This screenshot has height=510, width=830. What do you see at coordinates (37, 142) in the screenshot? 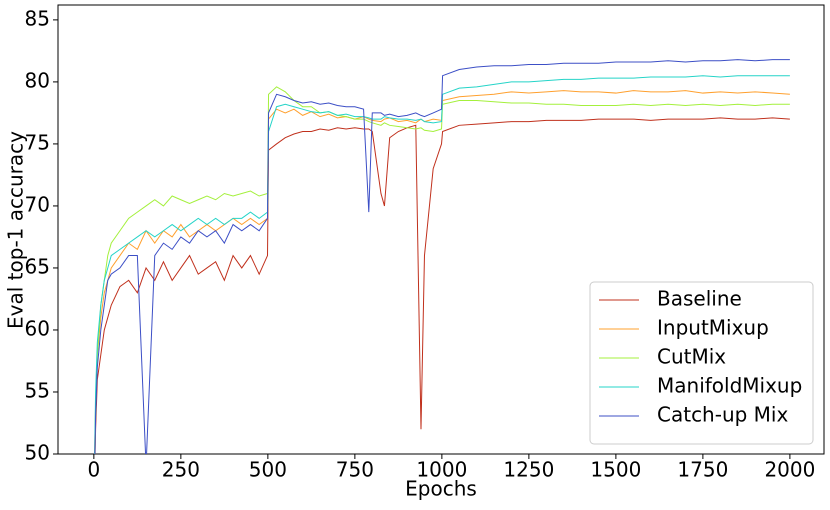
I see `y-tick-label: 75` at bounding box center [37, 142].